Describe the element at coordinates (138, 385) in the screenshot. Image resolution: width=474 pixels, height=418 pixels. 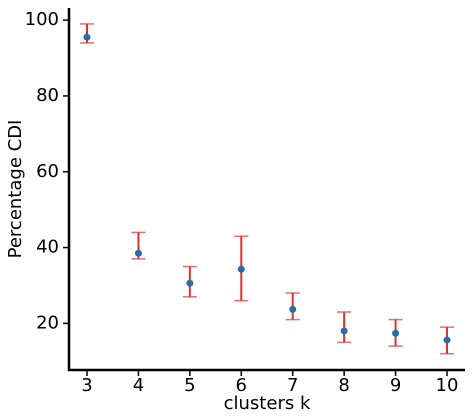
I see `x-tick-label: 4` at that location.